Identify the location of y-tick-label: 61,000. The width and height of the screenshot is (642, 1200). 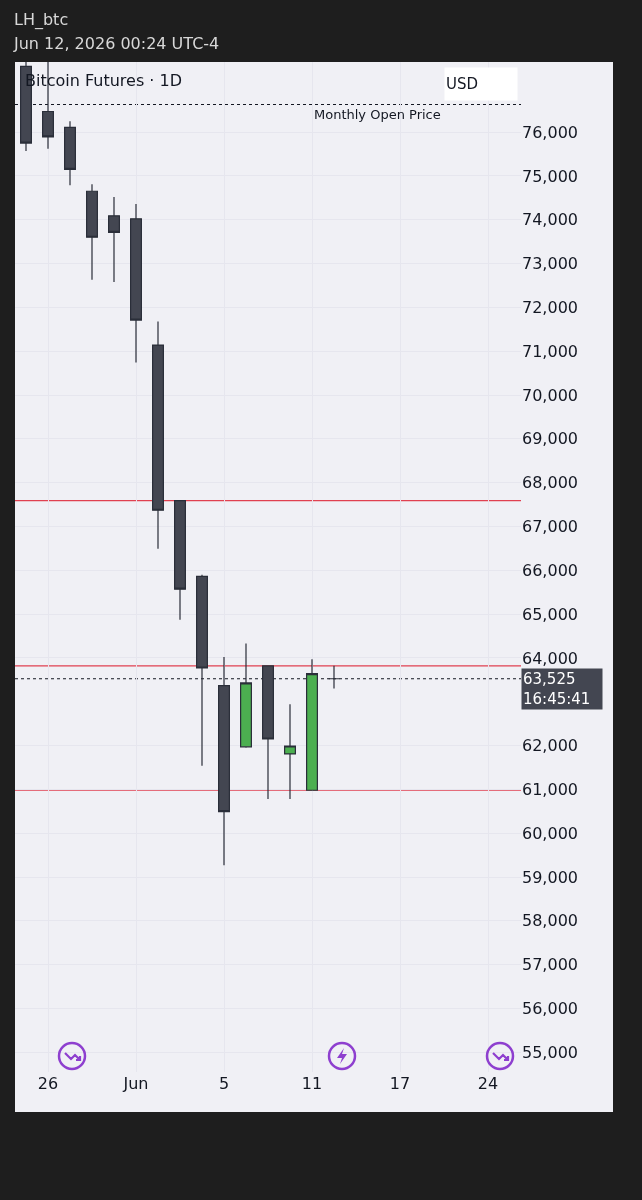
(550, 789).